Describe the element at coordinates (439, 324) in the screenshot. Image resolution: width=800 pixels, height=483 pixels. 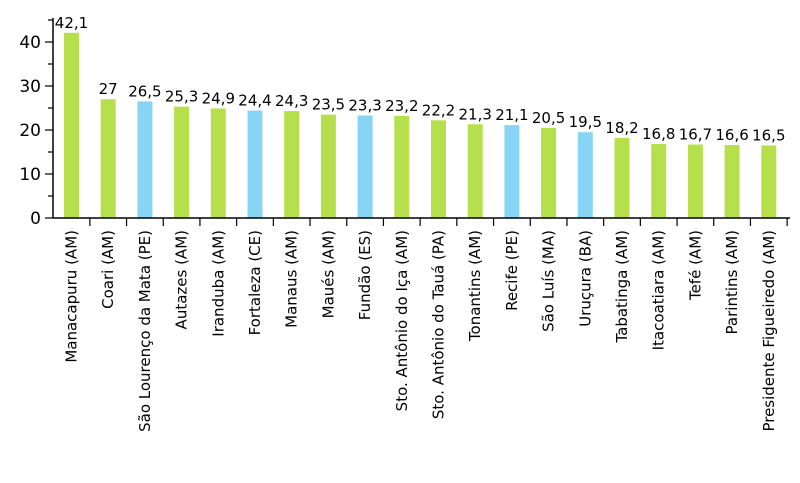
I see `x-tick-label: Sto. Antônio do Tauá (PA)` at that location.